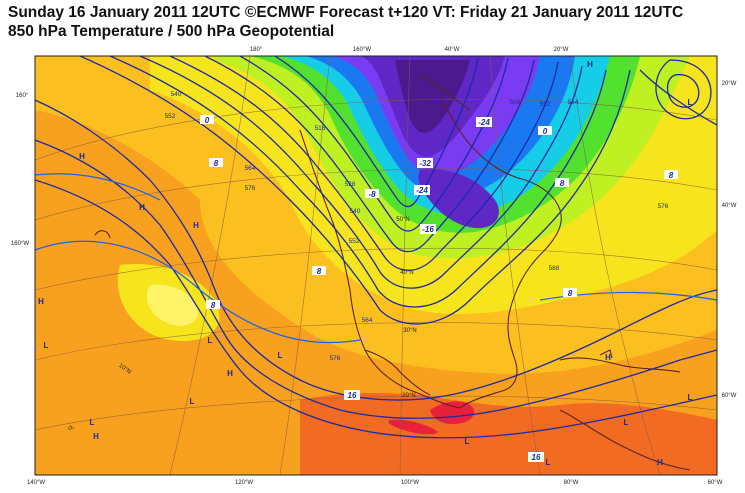 The width and height of the screenshot is (745, 493). What do you see at coordinates (458, 199) in the screenshot?
I see `temp-tongue-purple` at bounding box center [458, 199].